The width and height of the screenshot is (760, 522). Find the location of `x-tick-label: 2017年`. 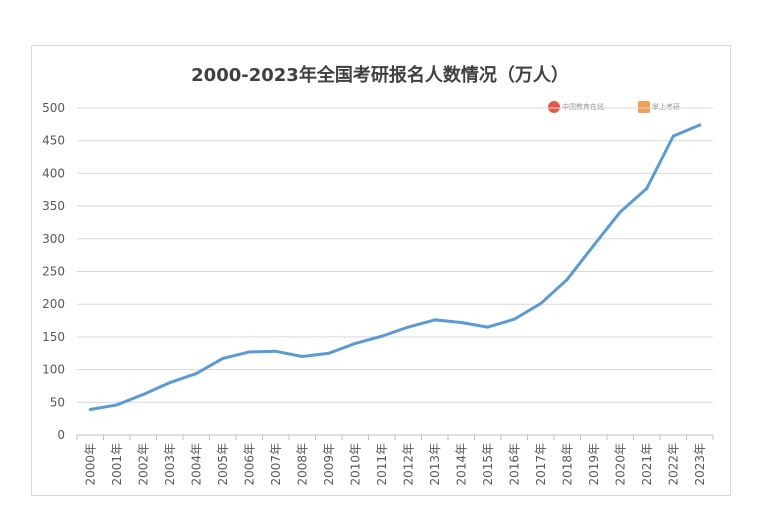

x-tick-label: 2017年 is located at coordinates (541, 464).